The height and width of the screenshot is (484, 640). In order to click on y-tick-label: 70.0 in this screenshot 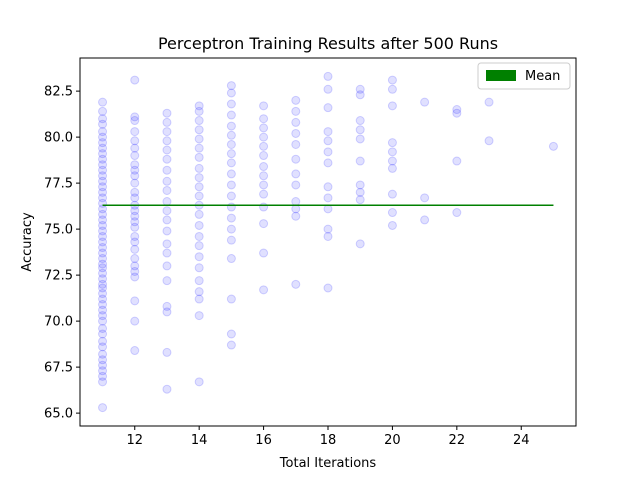, I will do `click(58, 322)`.